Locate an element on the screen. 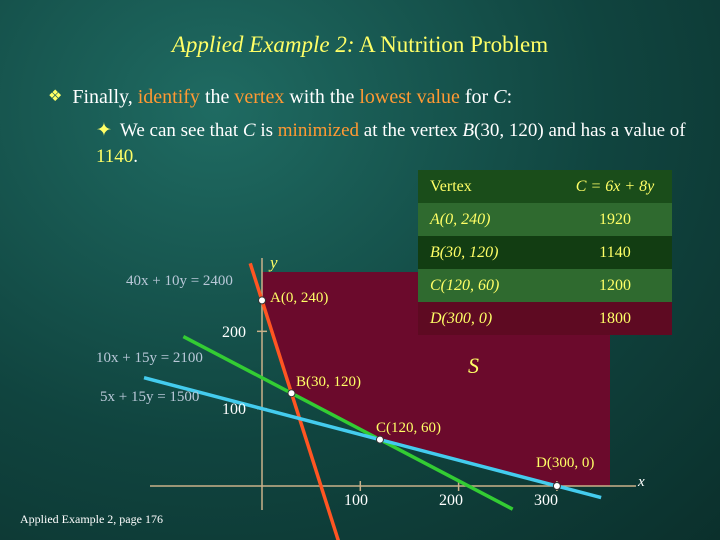  bullet1-identify: identify is located at coordinates (168, 97).